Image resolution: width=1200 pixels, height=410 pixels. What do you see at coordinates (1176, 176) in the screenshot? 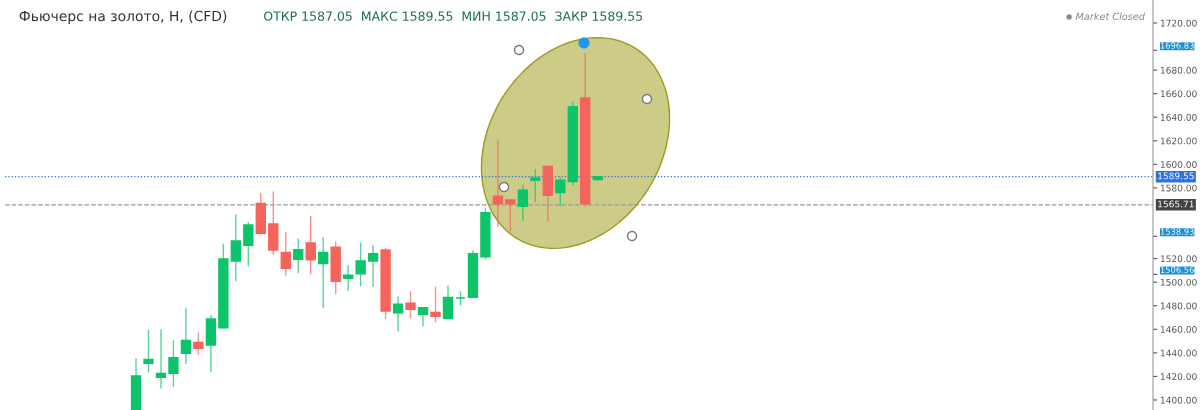
I see `ref-line-label: 1589.55` at bounding box center [1176, 176].